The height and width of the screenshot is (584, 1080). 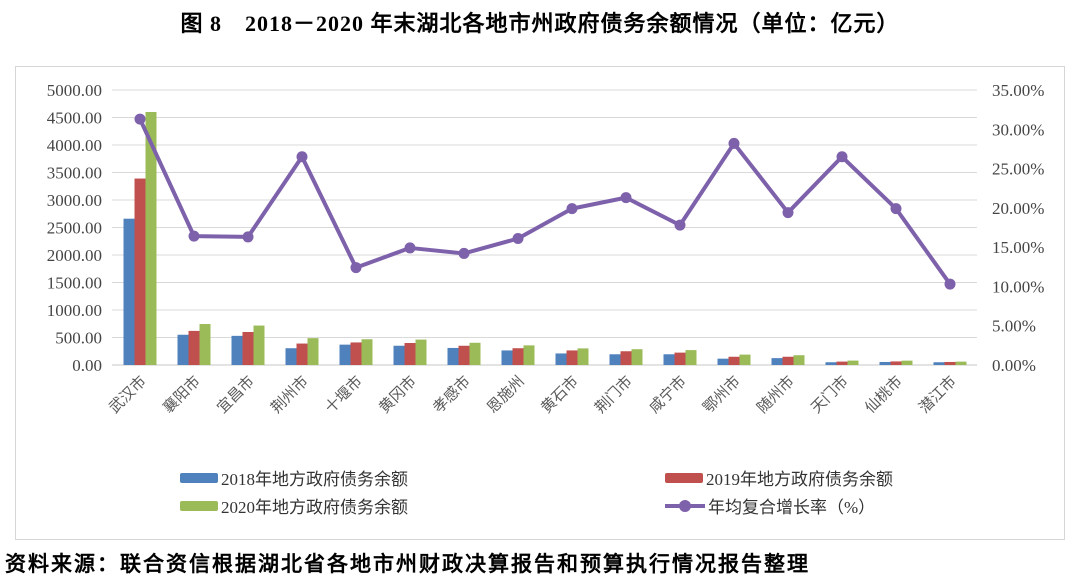 I want to click on x-axis-category-label: 襄阳市, so click(x=182, y=395).